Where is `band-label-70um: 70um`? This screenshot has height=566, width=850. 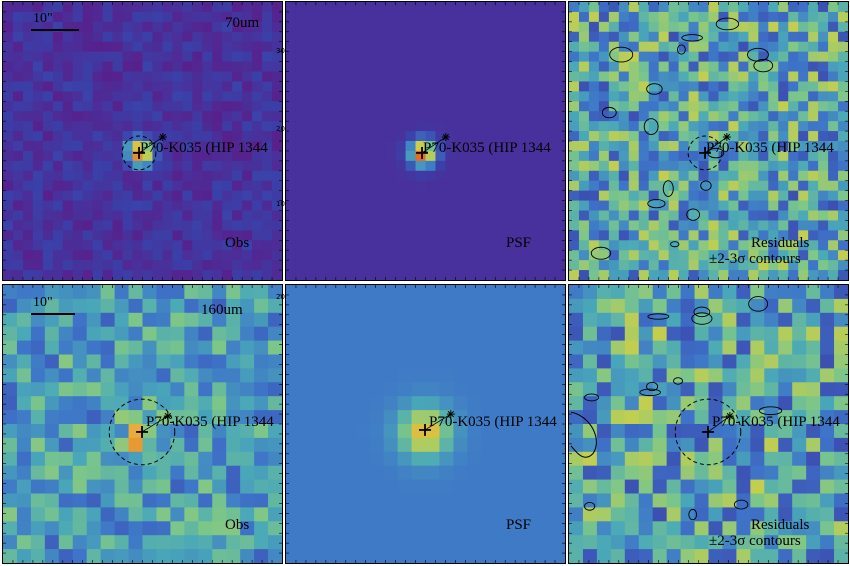 band-label-70um: 70um is located at coordinates (242, 23).